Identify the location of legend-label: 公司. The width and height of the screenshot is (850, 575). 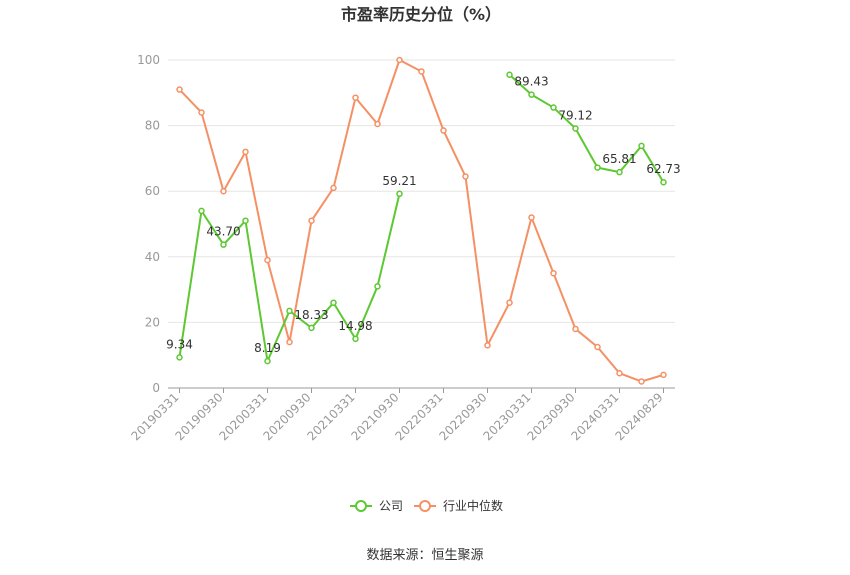
(391, 506).